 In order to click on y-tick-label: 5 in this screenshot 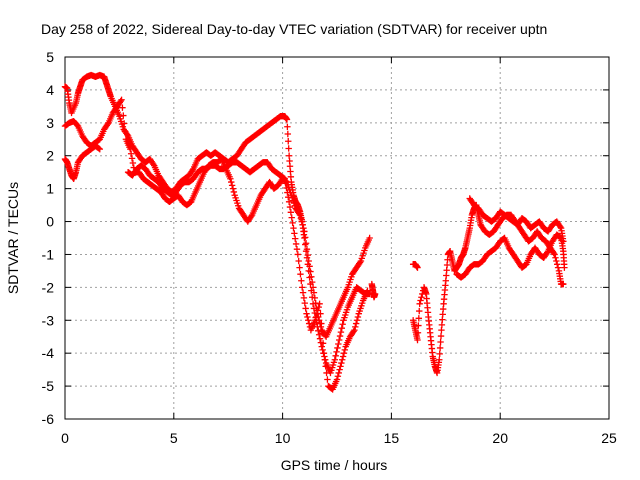, I will do `click(50, 57)`.